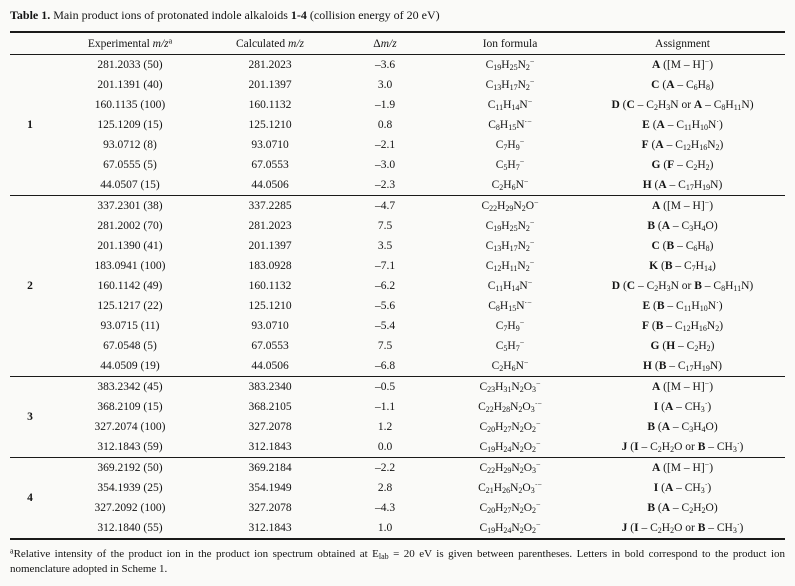  I want to click on cell-delta-mz: 2.8, so click(385, 488).